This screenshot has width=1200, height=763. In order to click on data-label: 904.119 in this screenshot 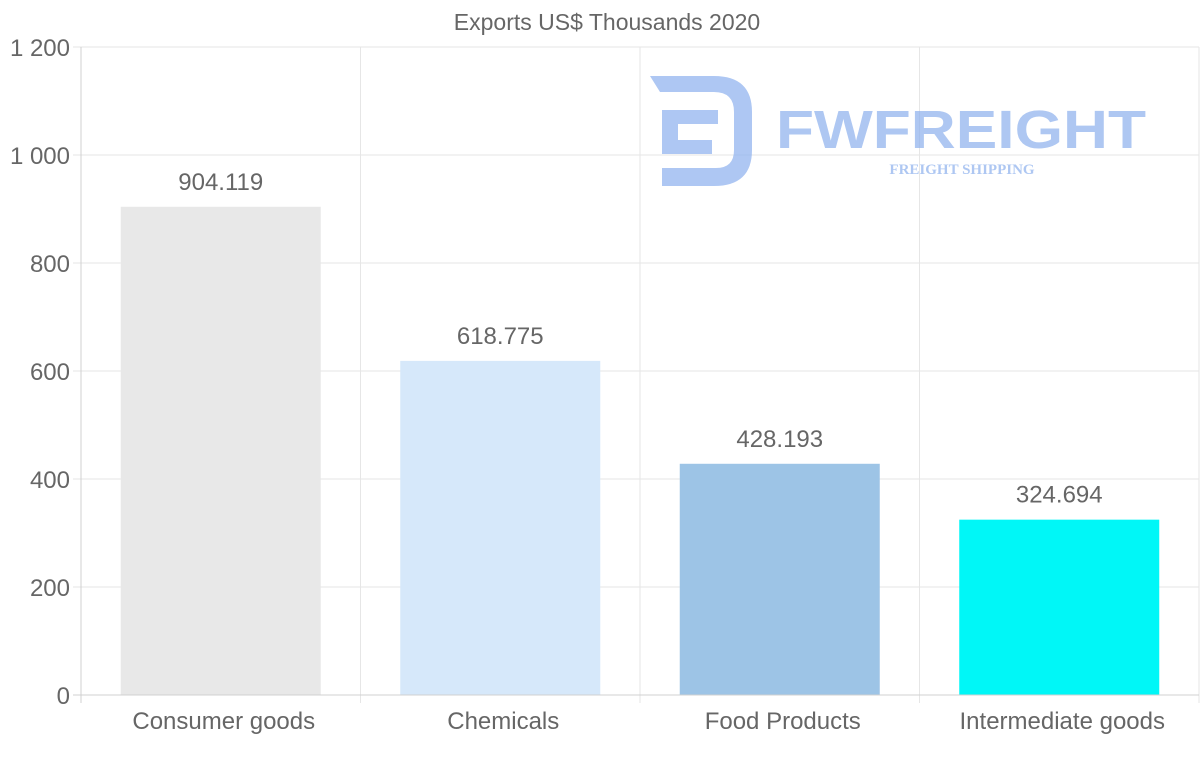, I will do `click(220, 182)`.